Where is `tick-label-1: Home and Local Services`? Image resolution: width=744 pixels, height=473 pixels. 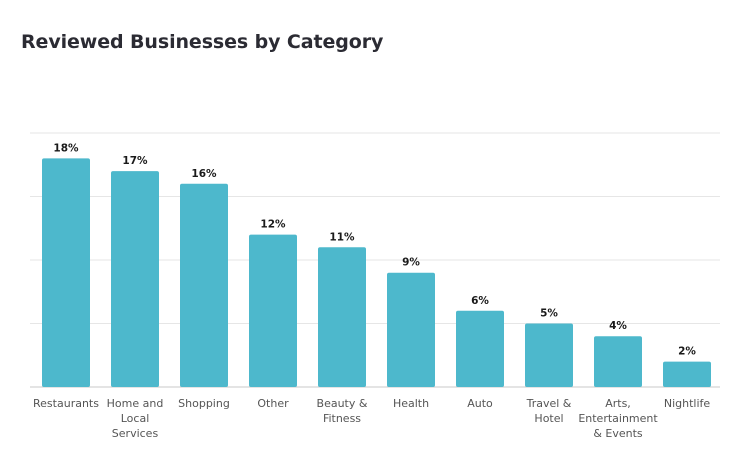
tick-label-1: Home and Local Services is located at coordinates (135, 418).